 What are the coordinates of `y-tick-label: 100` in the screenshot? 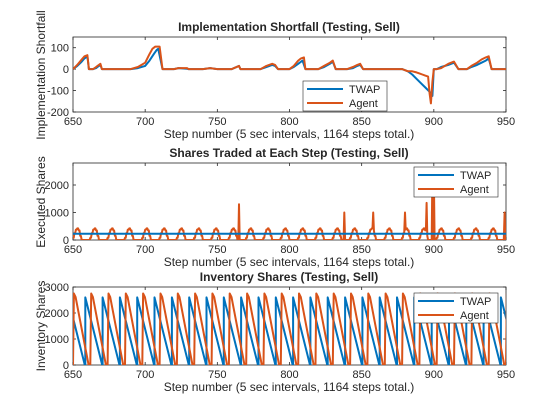 It's located at (60, 49).